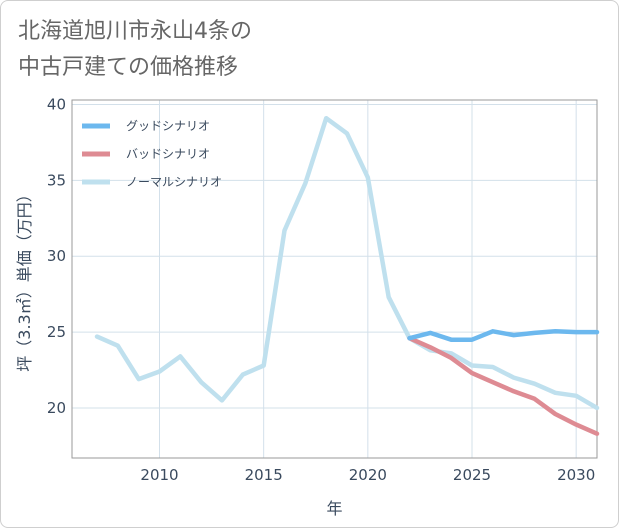 This screenshot has width=621, height=530. Describe the element at coordinates (334, 508) in the screenshot. I see `x-axis-title: 年` at that location.